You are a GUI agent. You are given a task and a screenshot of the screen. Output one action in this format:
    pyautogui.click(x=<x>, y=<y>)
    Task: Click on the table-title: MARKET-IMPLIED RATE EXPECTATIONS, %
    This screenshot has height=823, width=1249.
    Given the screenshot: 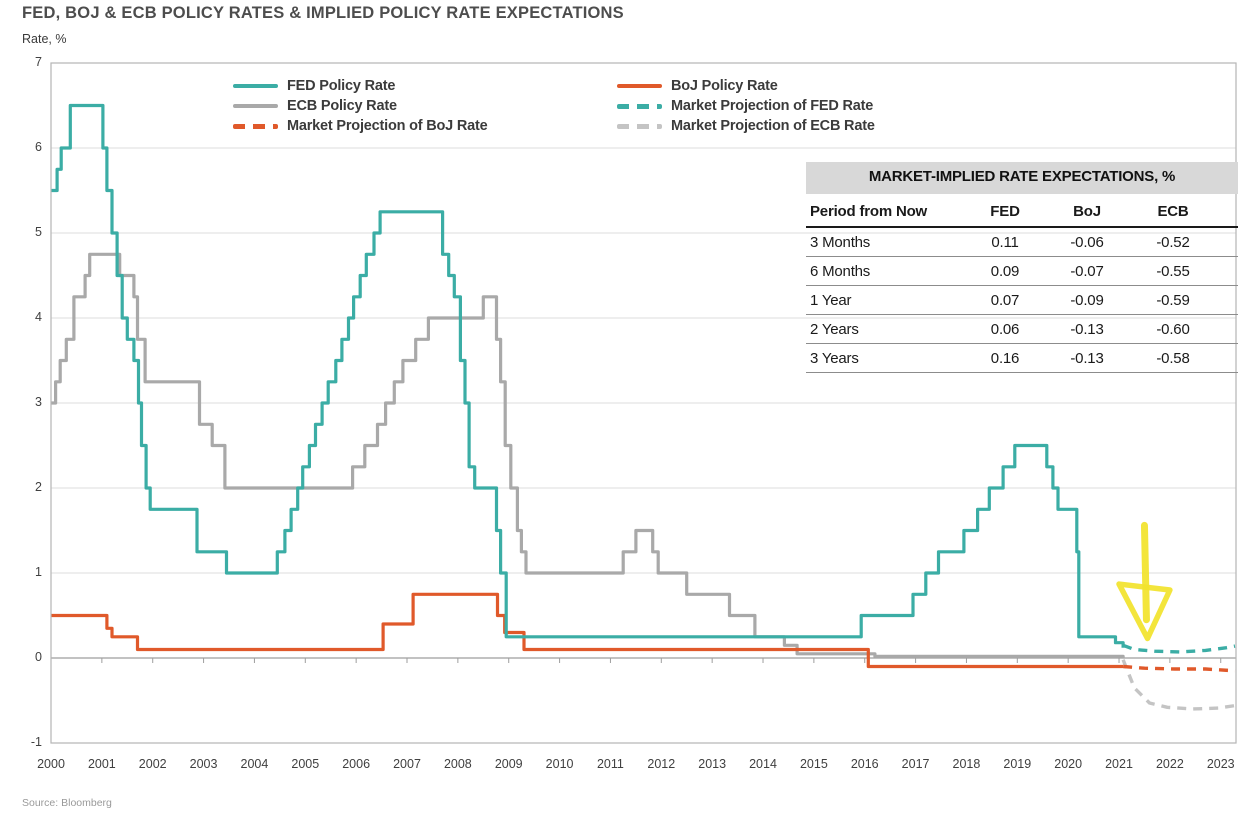 What is the action you would take?
    pyautogui.click(x=1022, y=178)
    